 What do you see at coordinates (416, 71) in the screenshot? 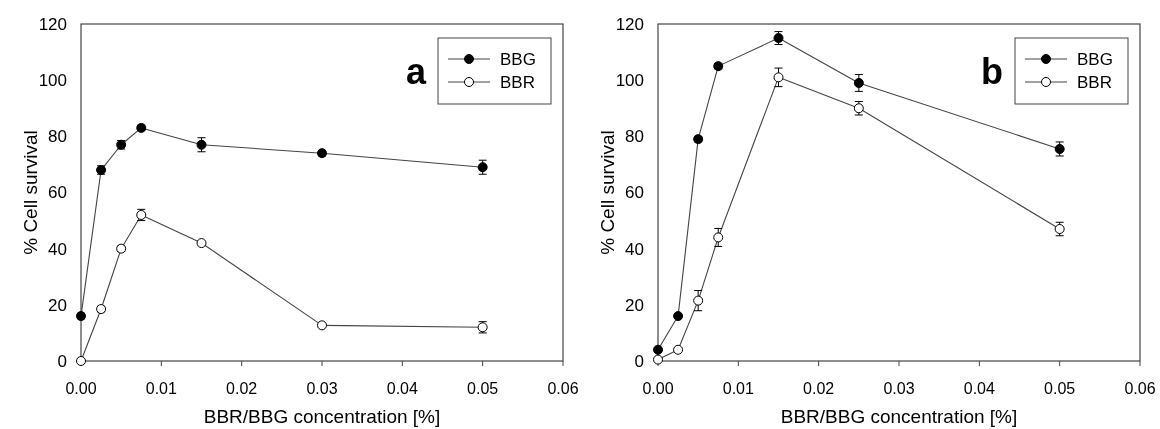
I see `text: a` at bounding box center [416, 71].